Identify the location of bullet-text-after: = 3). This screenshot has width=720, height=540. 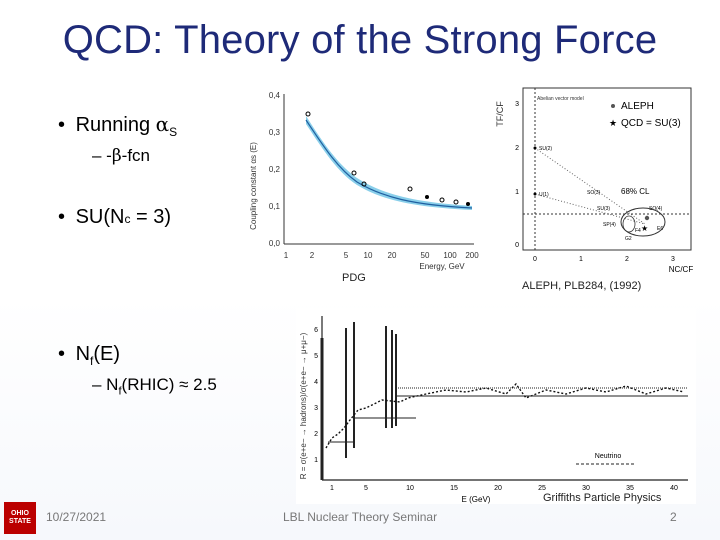
(151, 217).